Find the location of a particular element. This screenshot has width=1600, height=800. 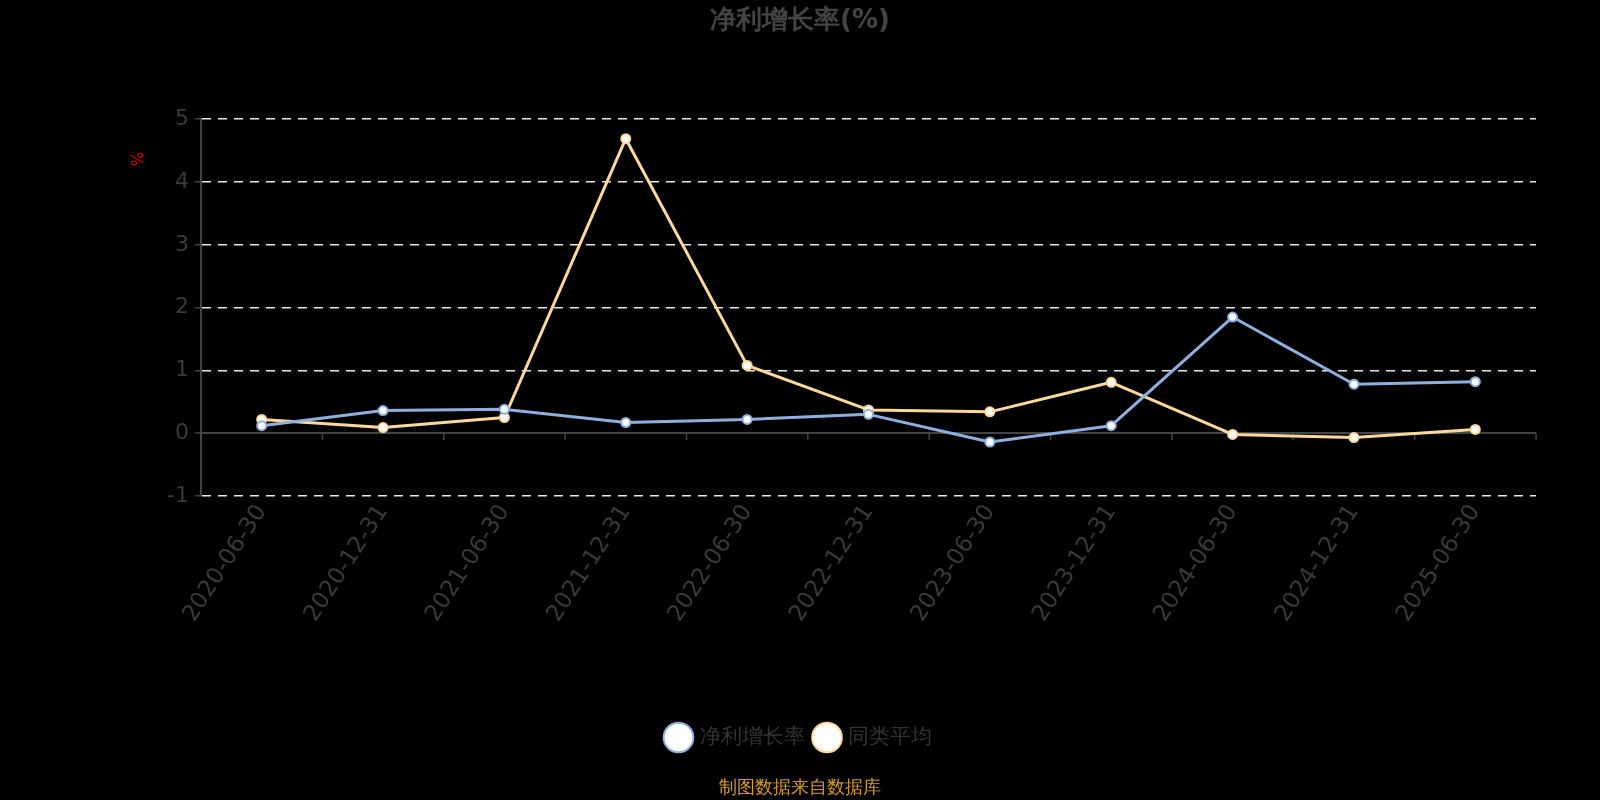

y-tick-label: 2 is located at coordinates (182, 306).